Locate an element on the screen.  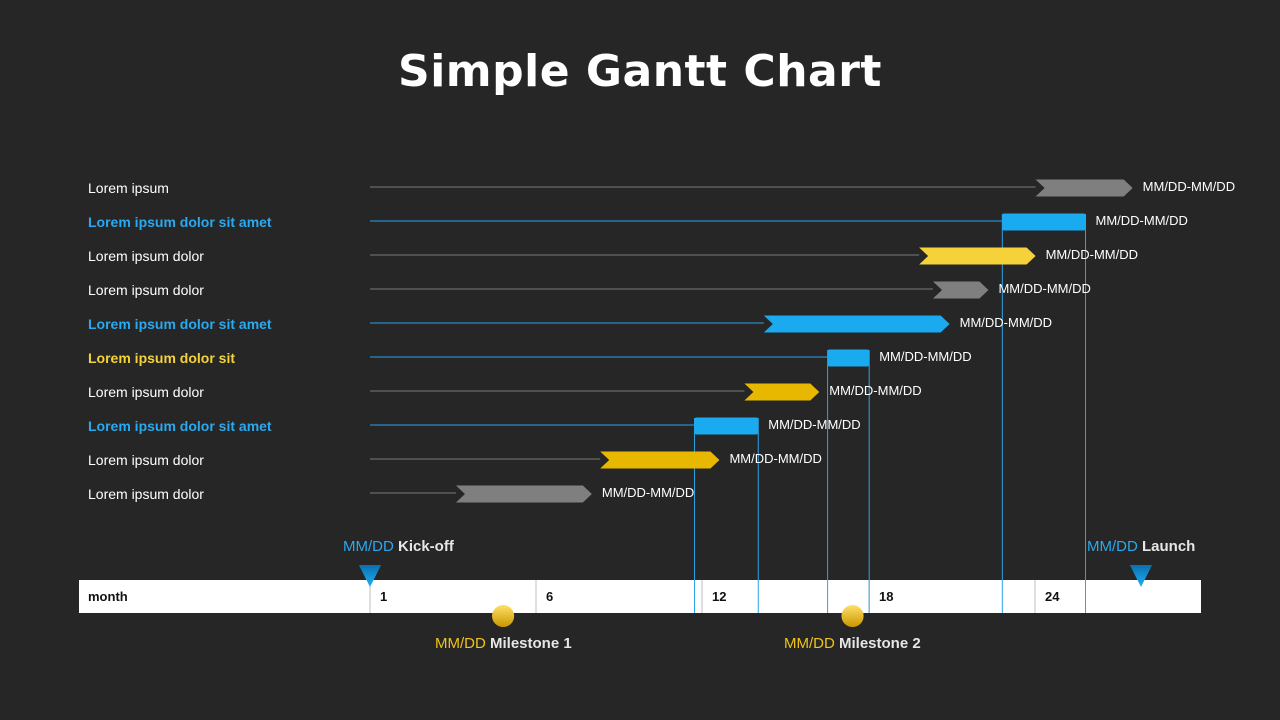
row-label-6: Lorem ipsum dolor sit is located at coordinates (162, 358).